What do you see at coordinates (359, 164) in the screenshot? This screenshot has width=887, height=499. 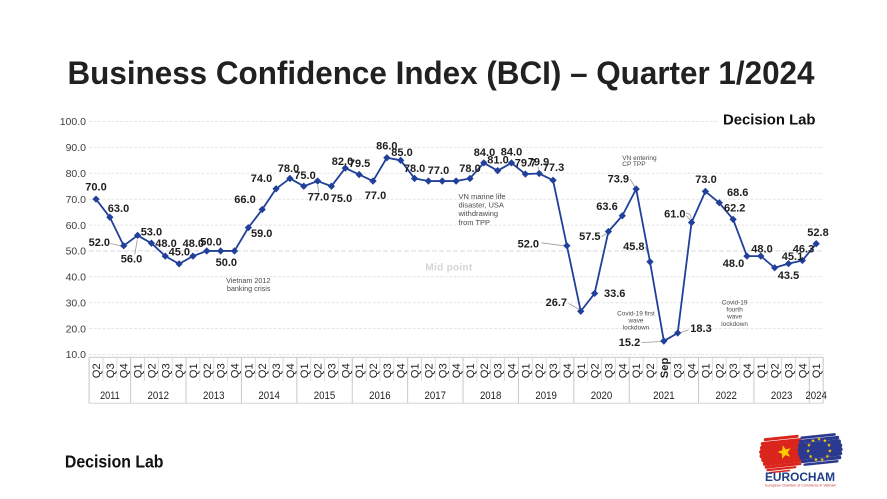 I see `svg-text: 79.5` at bounding box center [359, 164].